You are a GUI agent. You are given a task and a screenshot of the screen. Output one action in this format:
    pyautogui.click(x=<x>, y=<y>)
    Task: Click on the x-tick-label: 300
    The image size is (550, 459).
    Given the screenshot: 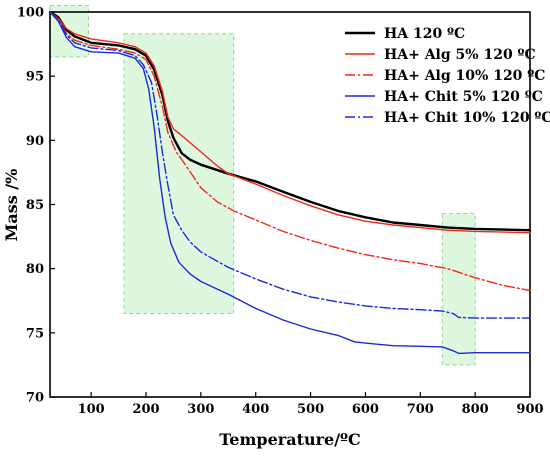 What is the action you would take?
    pyautogui.click(x=200, y=409)
    